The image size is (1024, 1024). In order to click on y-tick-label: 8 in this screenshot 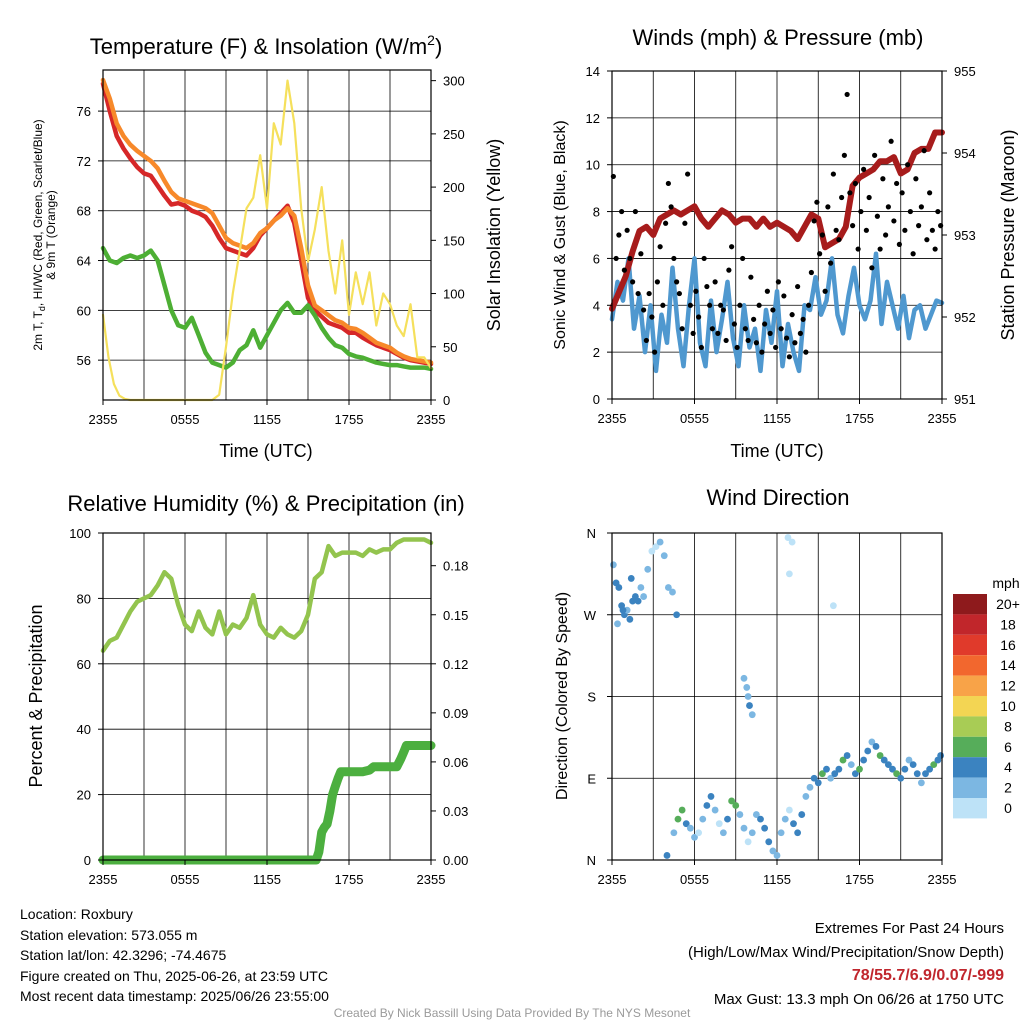, I will do `click(596, 212)`.